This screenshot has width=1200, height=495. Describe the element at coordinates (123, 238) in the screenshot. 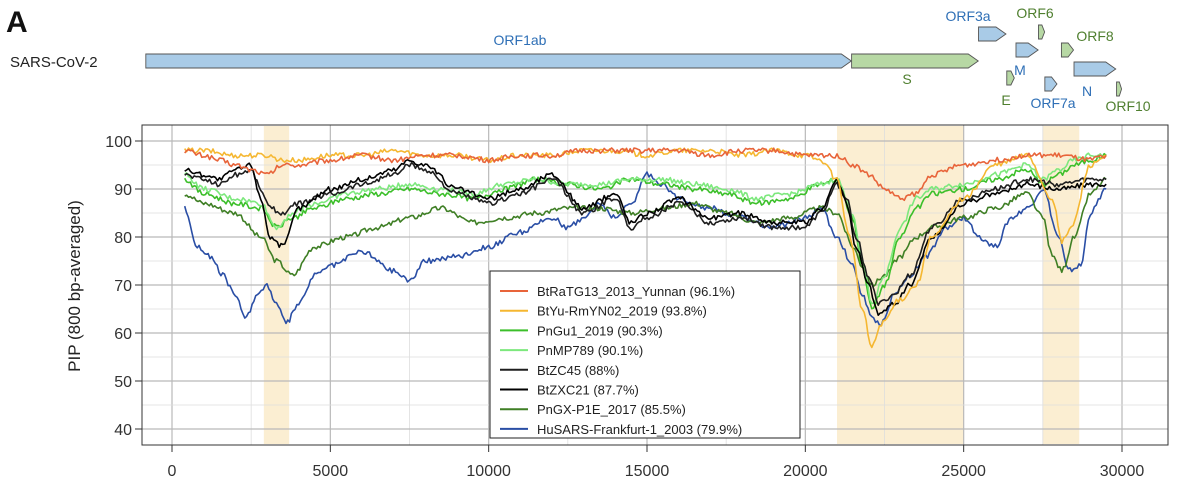

I see `y-tick-label: 80` at that location.